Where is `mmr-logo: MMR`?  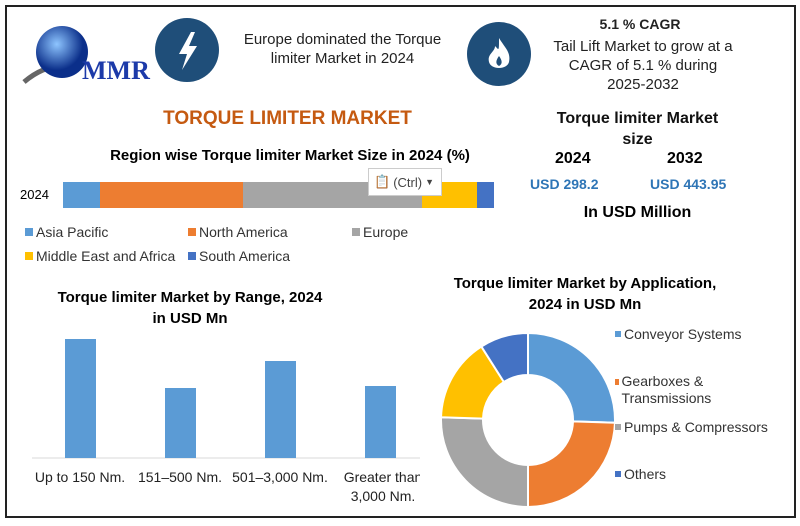 mmr-logo: MMR is located at coordinates (85, 55).